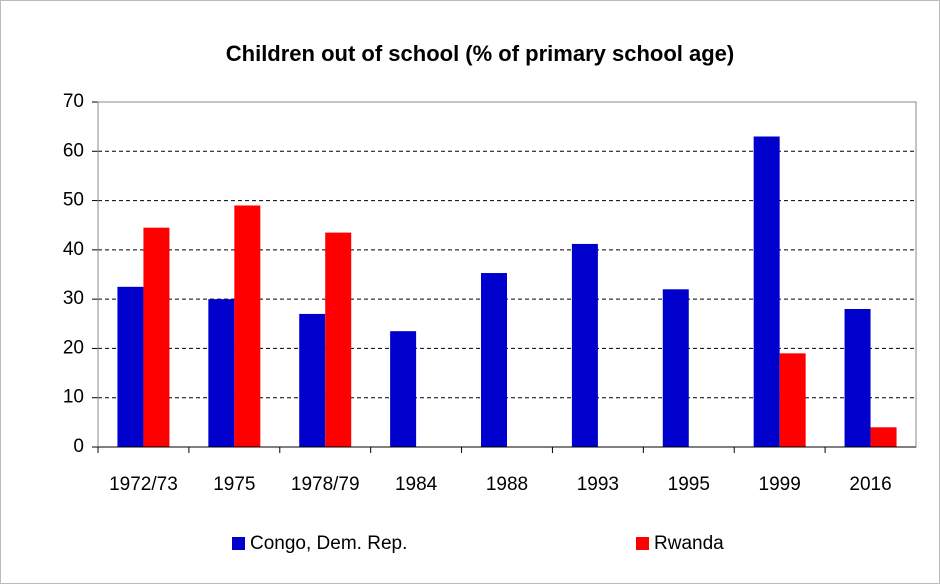 This screenshot has height=584, width=940. I want to click on y-tick-label: 30, so click(73, 298).